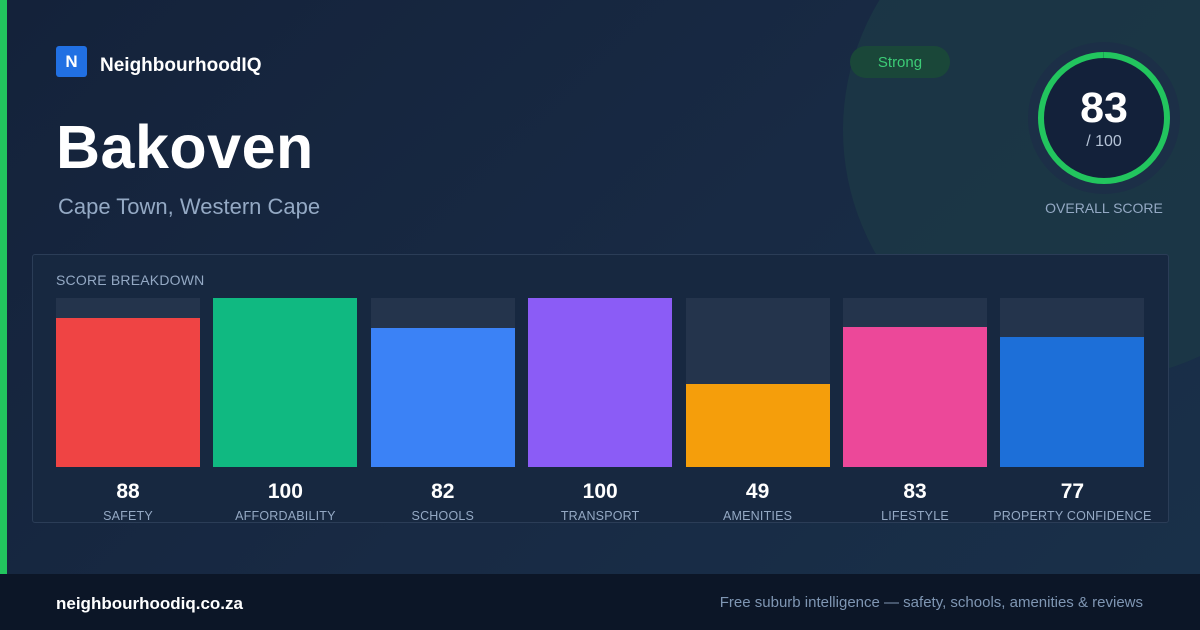 This screenshot has width=1200, height=630. What do you see at coordinates (1104, 141) in the screenshot?
I see `overall-score-max: / 100` at bounding box center [1104, 141].